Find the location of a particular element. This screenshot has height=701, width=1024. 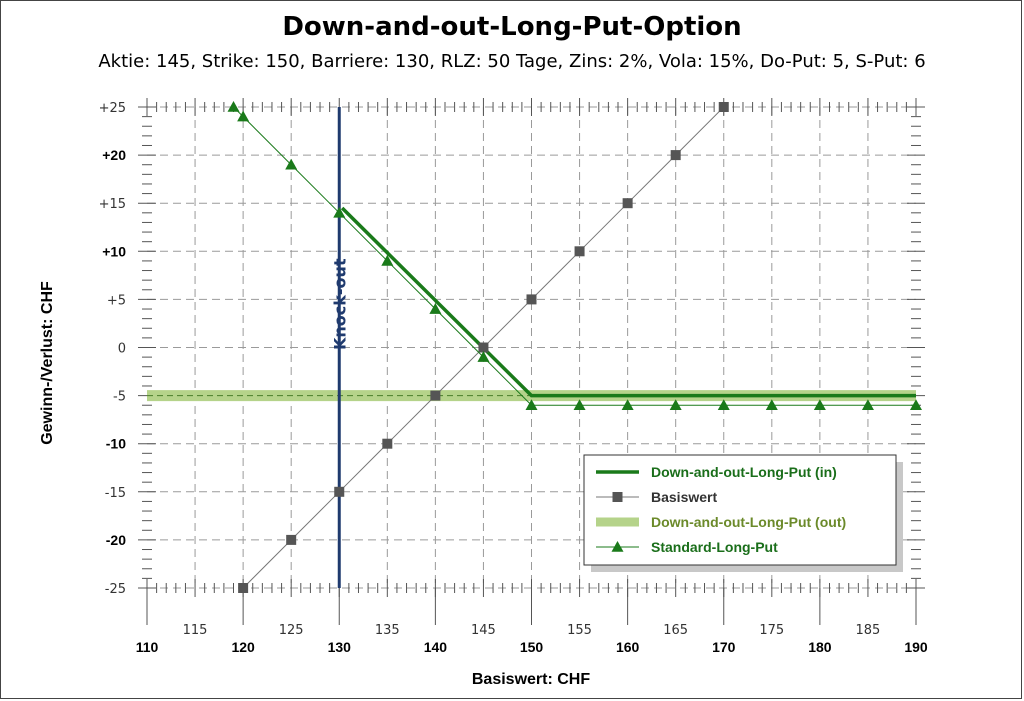

x-tick-label: 145 is located at coordinates (483, 630).